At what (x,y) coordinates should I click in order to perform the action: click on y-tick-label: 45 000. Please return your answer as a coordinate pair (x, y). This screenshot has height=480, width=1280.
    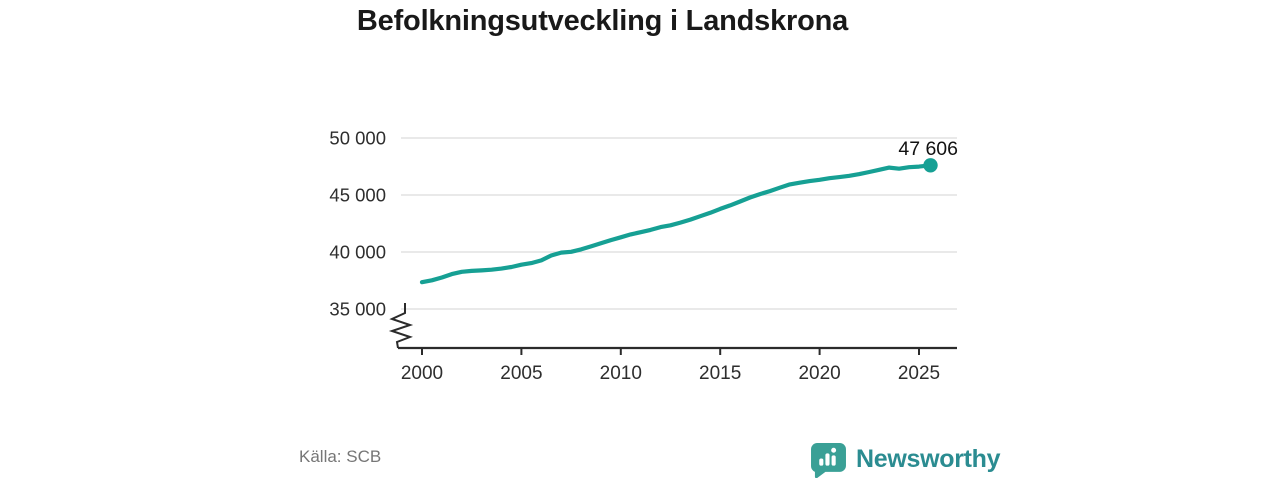
    Looking at the image, I should click on (357, 195).